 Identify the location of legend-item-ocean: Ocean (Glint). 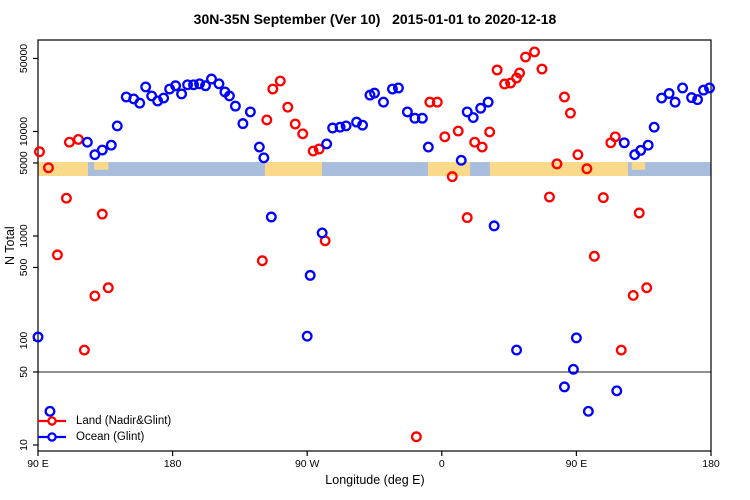
(104, 437).